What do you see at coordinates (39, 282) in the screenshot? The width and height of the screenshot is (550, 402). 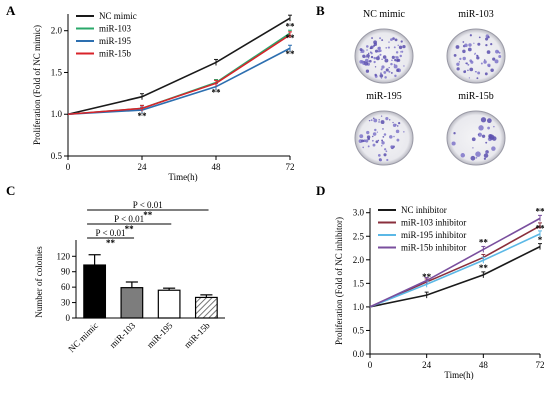 I see `y-axis-label: Number of colonies` at bounding box center [39, 282].